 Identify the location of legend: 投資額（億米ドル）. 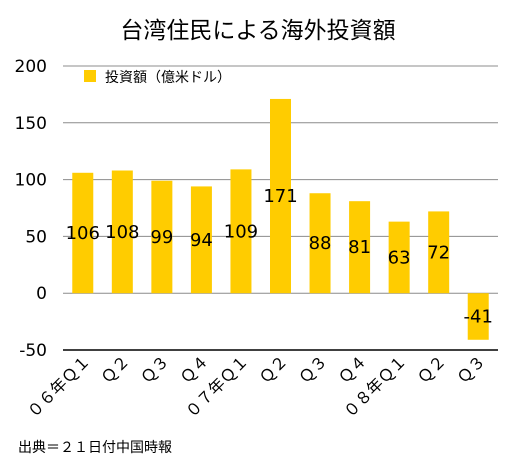
(157, 78).